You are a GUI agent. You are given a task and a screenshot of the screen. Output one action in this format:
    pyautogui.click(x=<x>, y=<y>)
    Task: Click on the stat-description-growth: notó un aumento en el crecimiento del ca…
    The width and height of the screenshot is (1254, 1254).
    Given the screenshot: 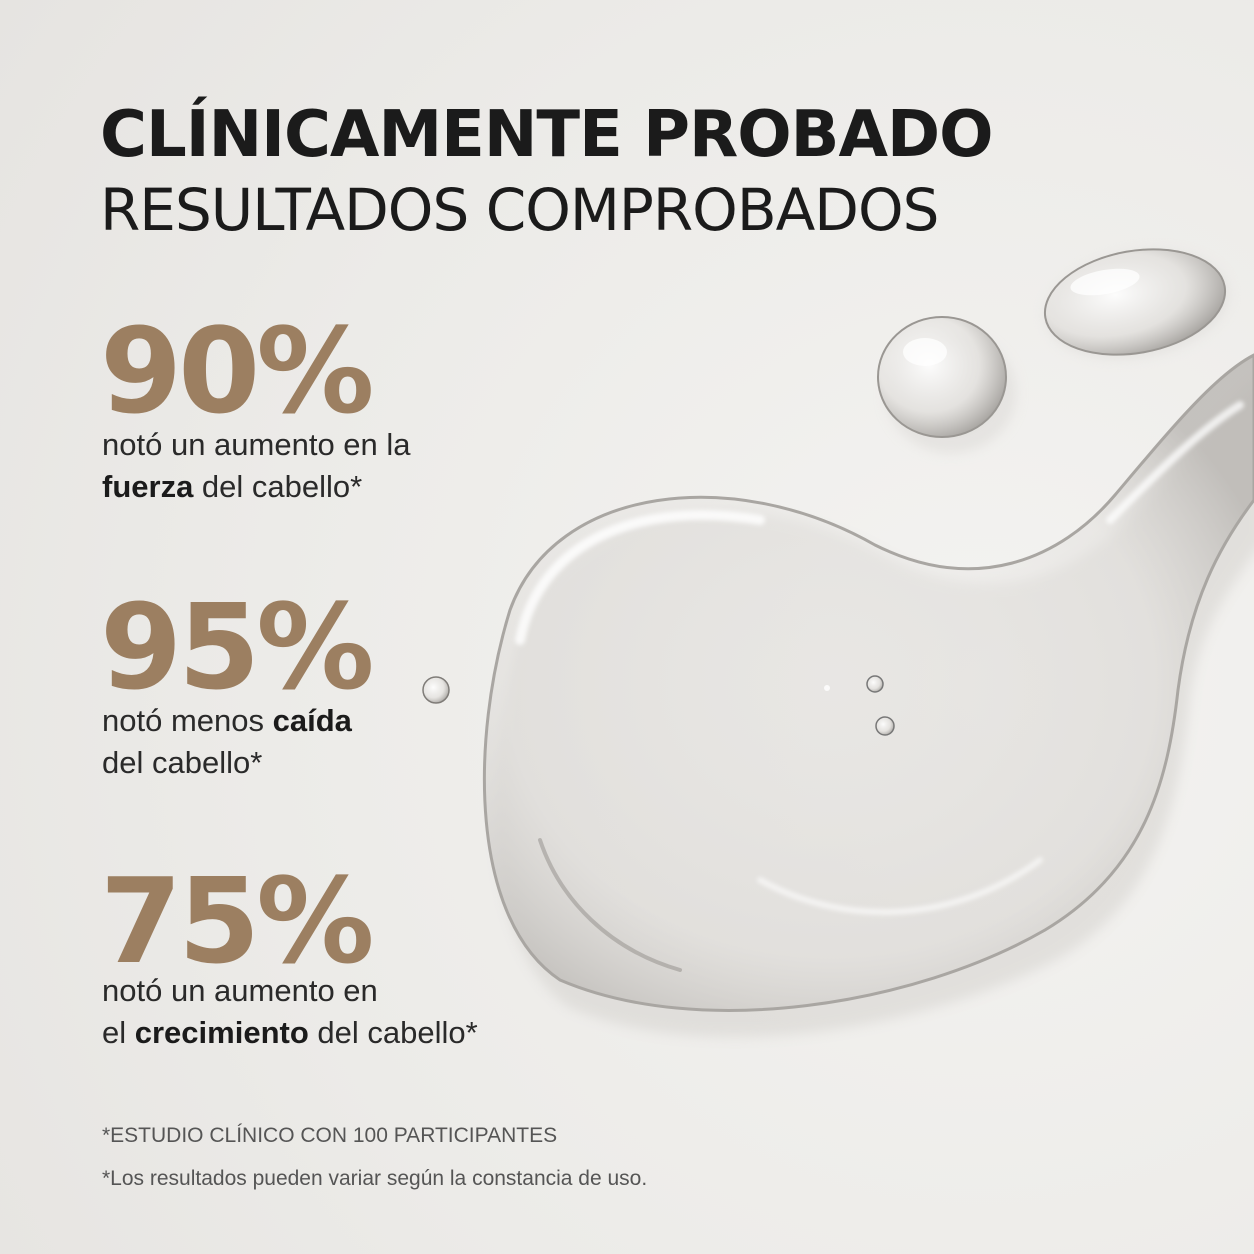 What is the action you would take?
    pyautogui.click(x=290, y=1012)
    